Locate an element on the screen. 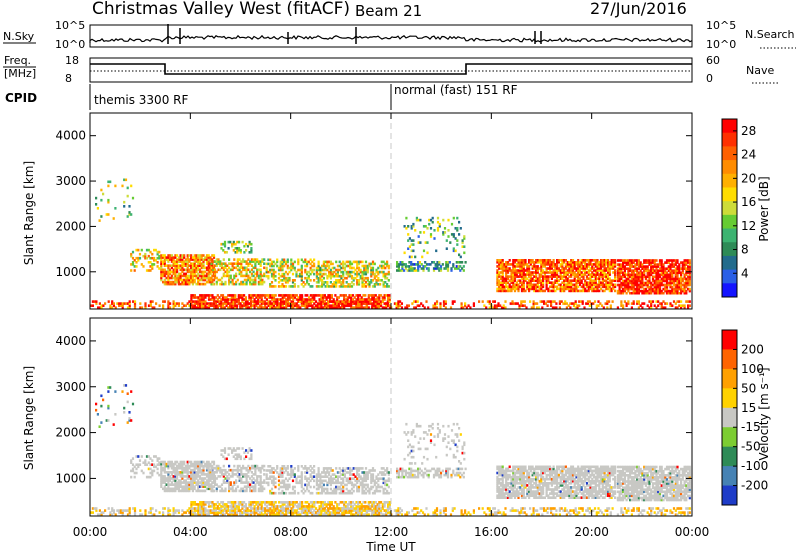  power-cbar-tick-label: 8 is located at coordinates (745, 250).